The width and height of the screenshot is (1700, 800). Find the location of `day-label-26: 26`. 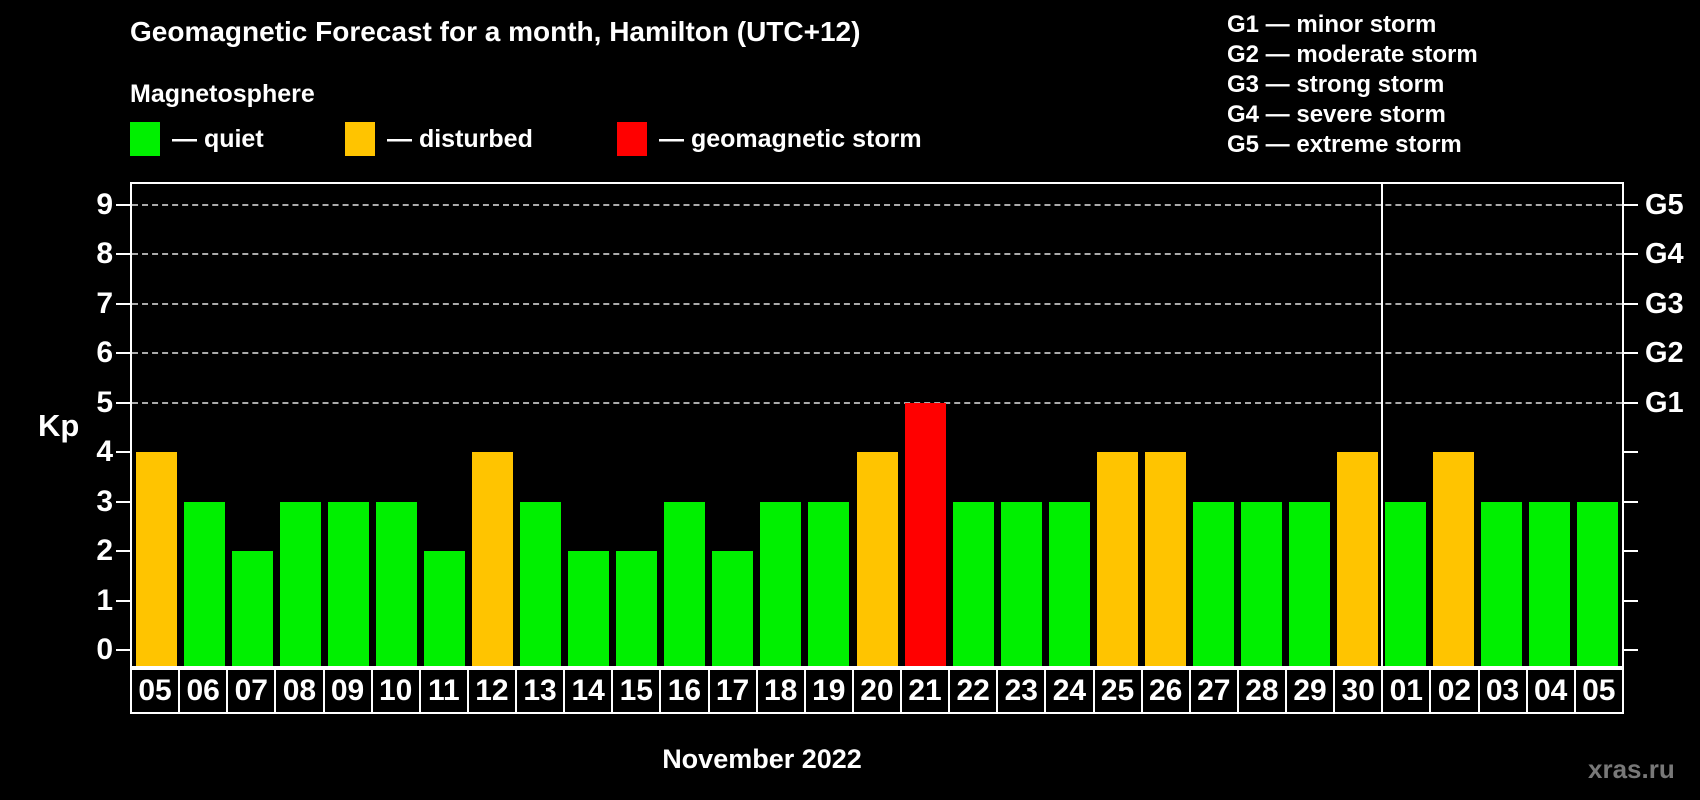

day-label-26: 26 is located at coordinates (1165, 691).